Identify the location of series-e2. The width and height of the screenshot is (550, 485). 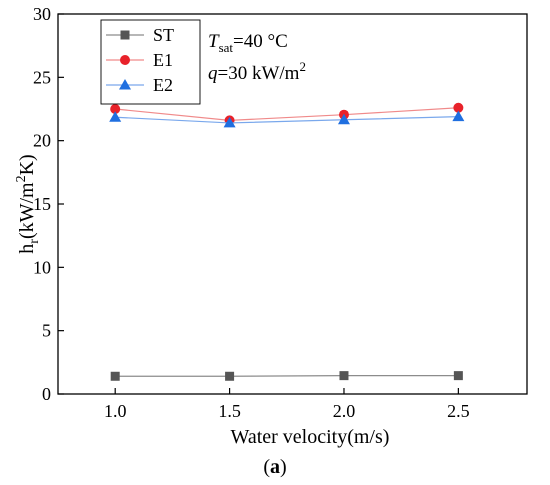
(287, 119).